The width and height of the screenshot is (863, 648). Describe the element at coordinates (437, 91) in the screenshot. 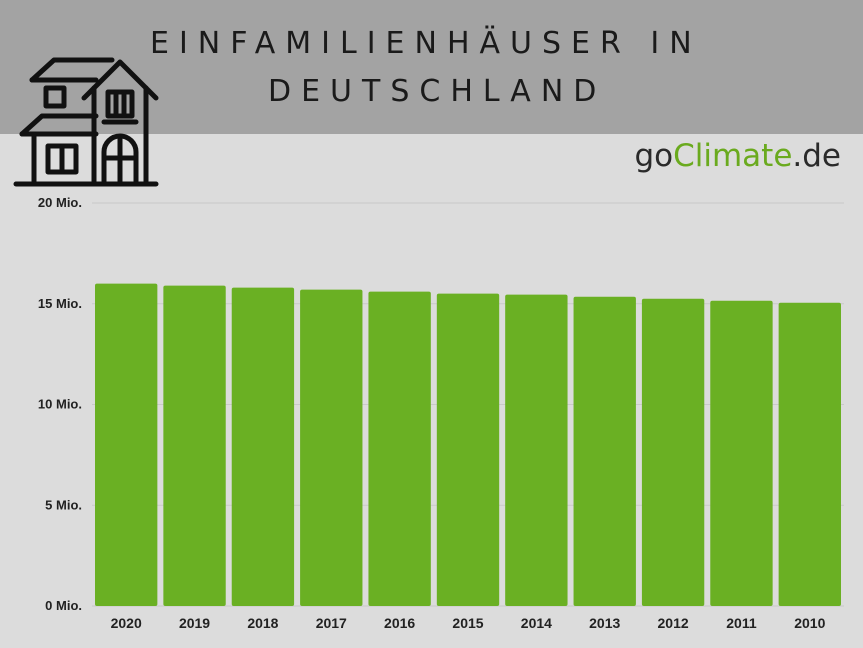

I see `title-line-2: DEUTSCHLAND` at that location.